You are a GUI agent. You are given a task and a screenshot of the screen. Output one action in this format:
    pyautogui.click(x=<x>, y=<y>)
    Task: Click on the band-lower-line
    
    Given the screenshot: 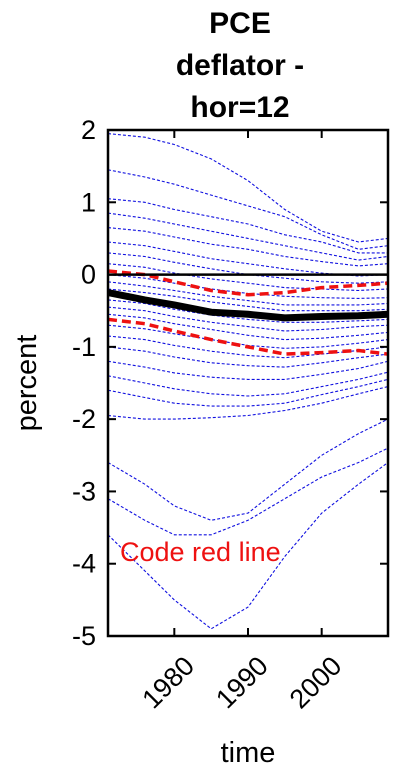 What is the action you would take?
    pyautogui.click(x=248, y=336)
    